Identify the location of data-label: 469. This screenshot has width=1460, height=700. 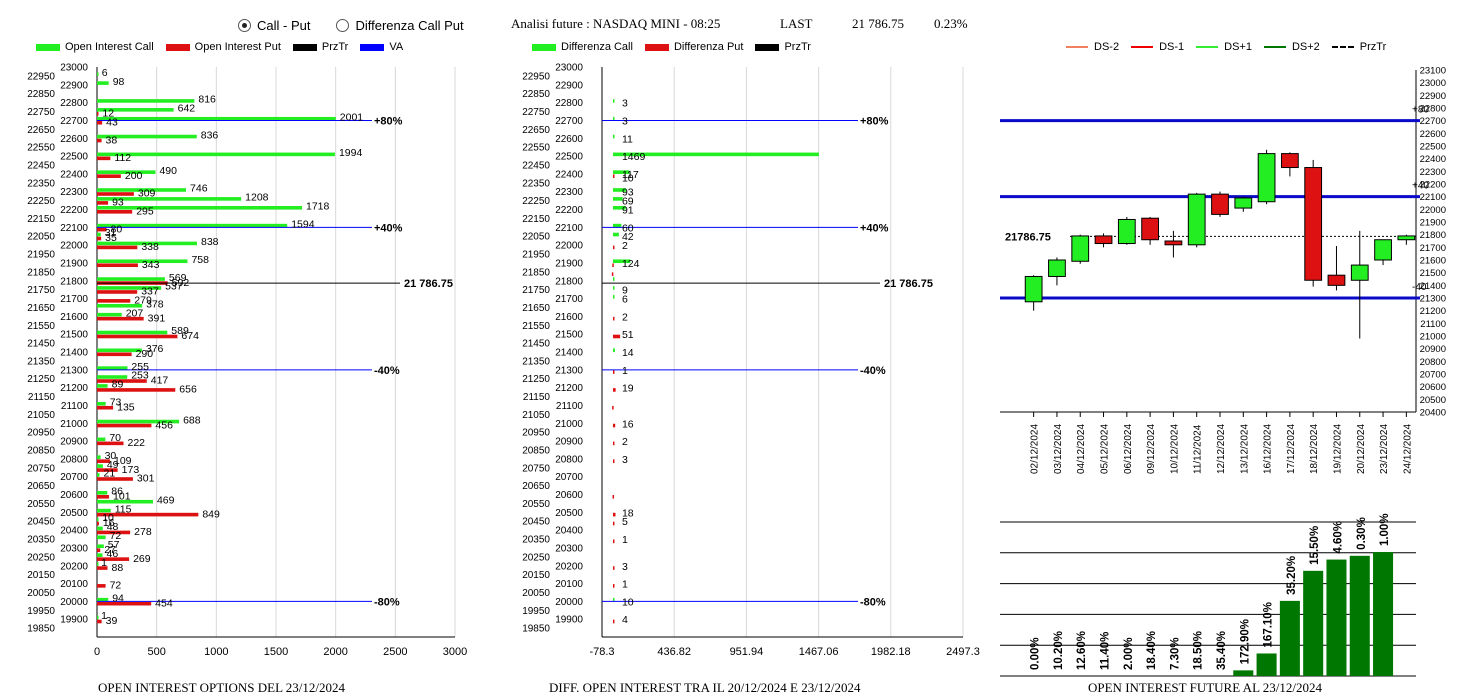
(166, 500).